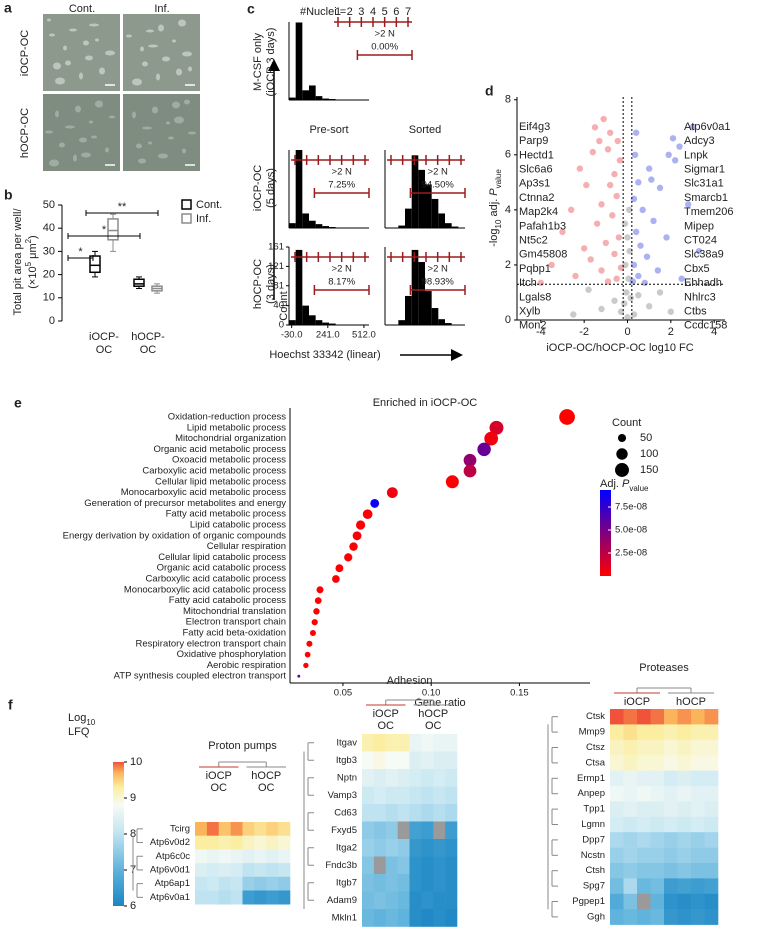 The height and width of the screenshot is (932, 763). What do you see at coordinates (705, 326) in the screenshot?
I see `gene-label: Ccdc158` at bounding box center [705, 326].